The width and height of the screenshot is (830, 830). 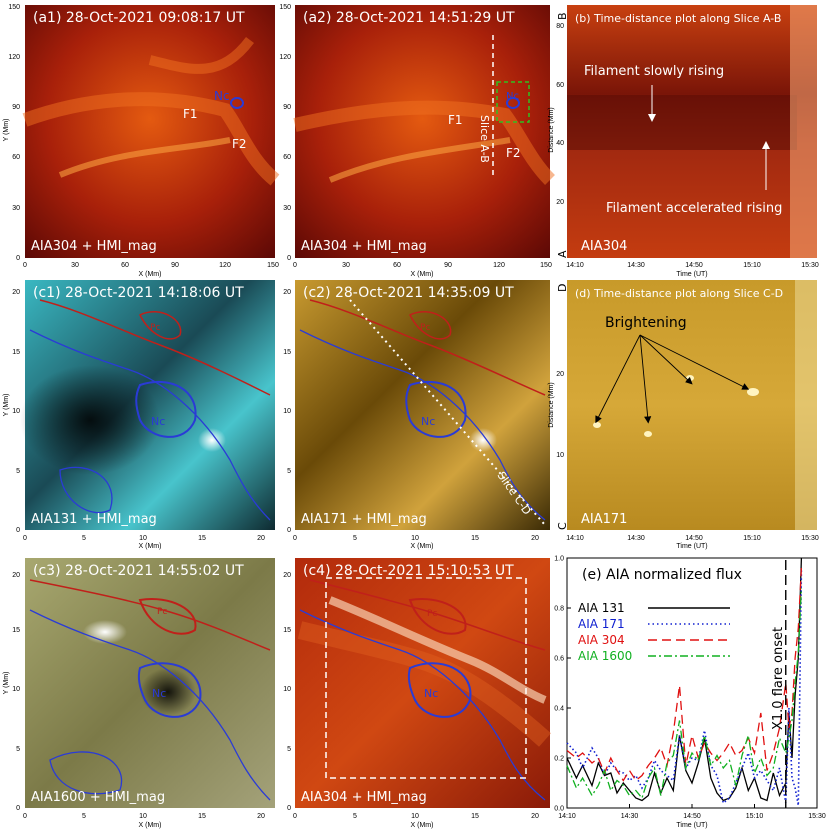 I want to click on nc-contour, so click(x=237, y=103).